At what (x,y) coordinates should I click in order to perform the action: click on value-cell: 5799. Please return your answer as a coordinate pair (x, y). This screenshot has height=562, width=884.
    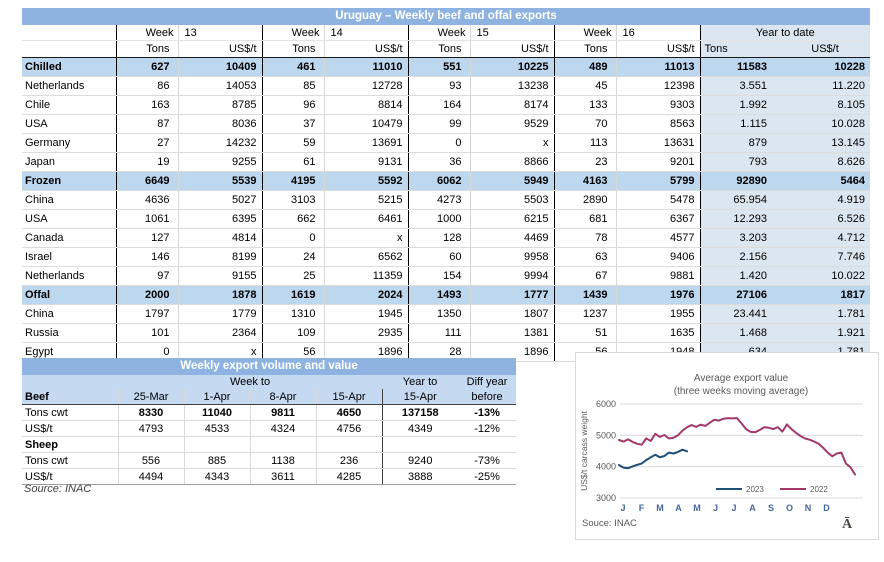
    Looking at the image, I should click on (657, 181).